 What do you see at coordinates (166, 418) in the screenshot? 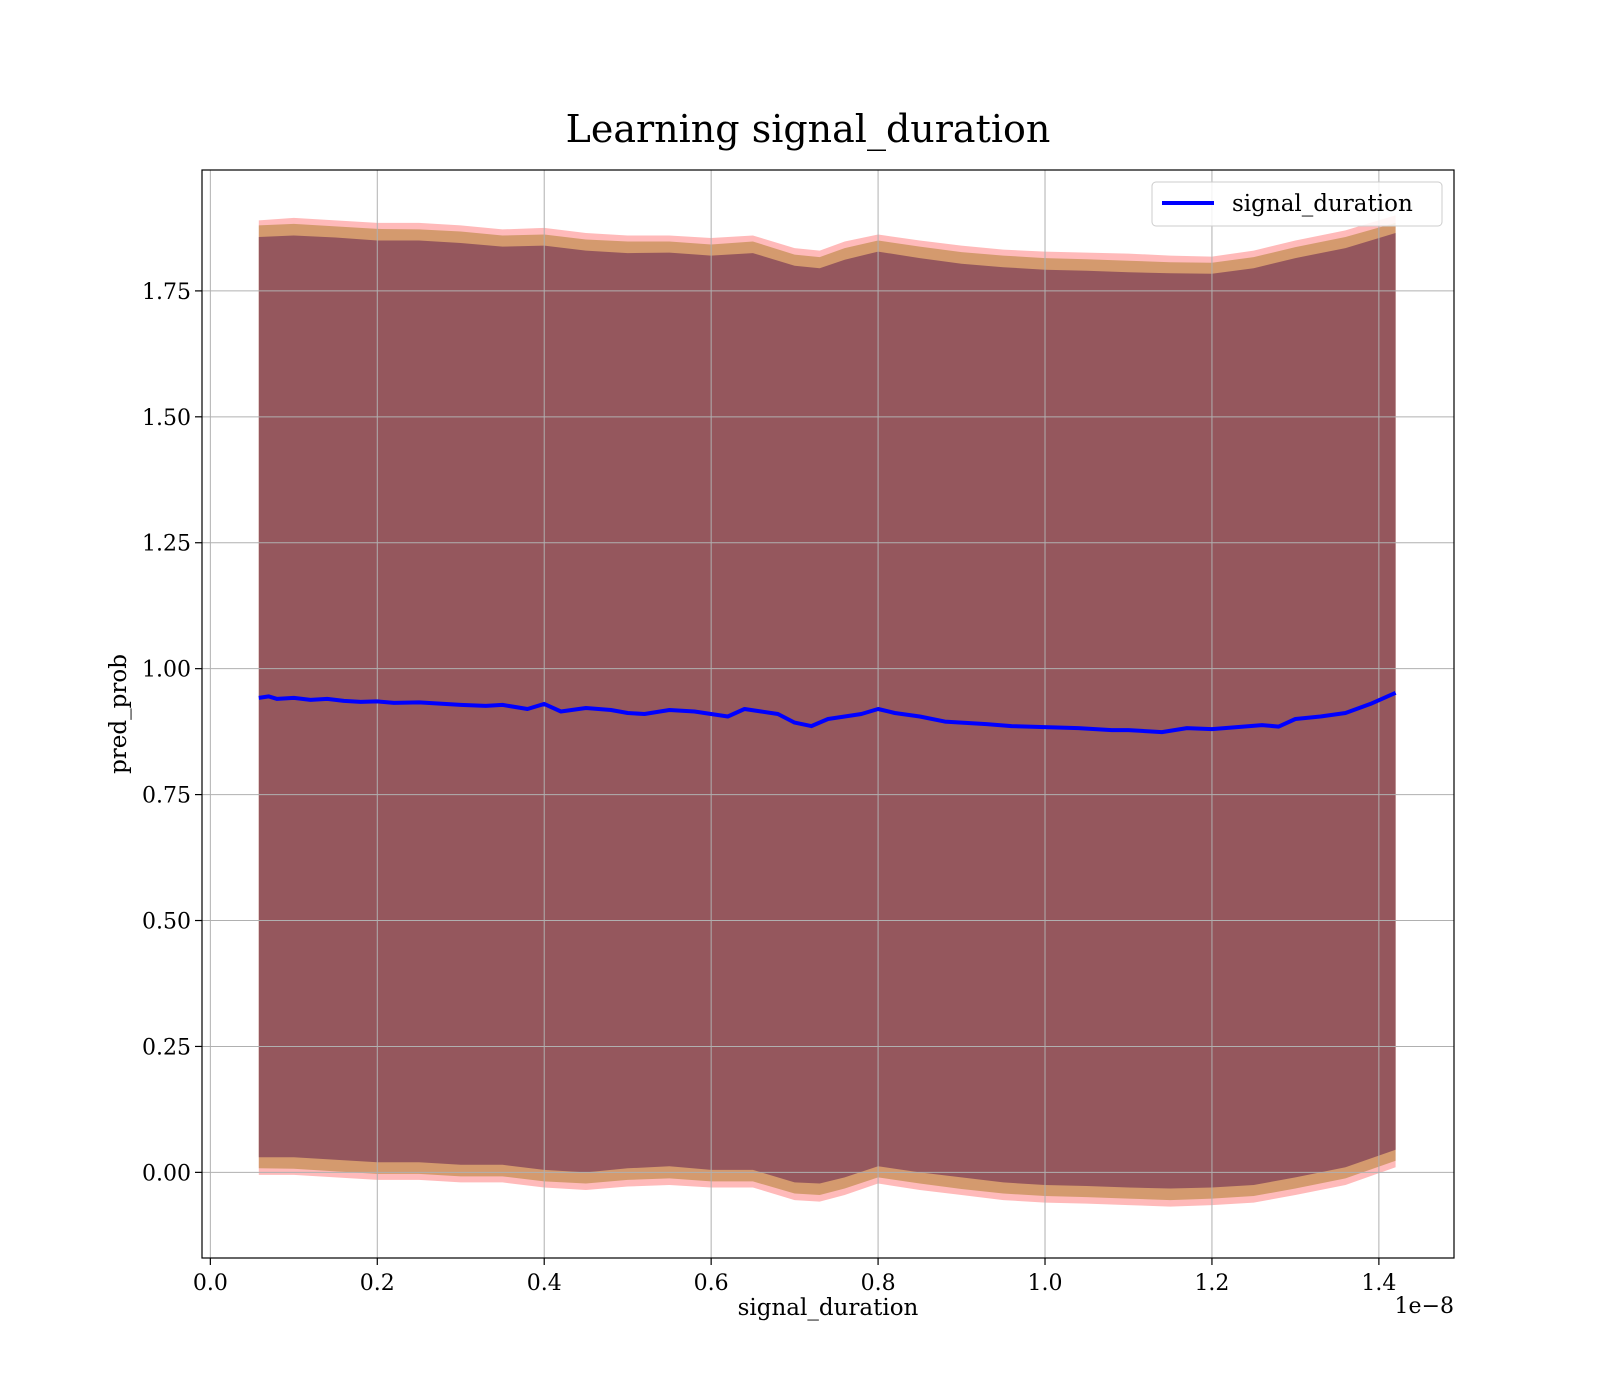
I see `y-tick-label-6: 1.50` at bounding box center [166, 418].